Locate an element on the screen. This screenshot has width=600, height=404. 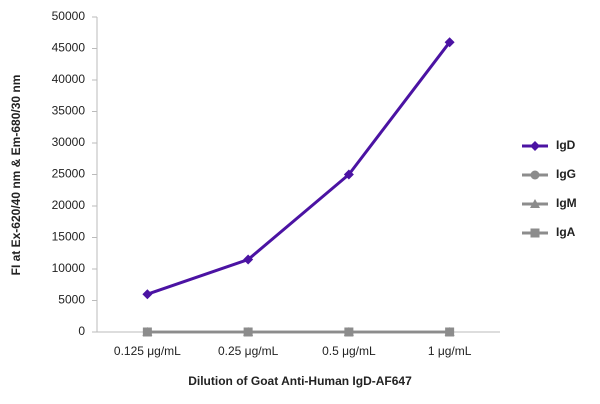
y-tick-label: 35000 is located at coordinates (69, 111).